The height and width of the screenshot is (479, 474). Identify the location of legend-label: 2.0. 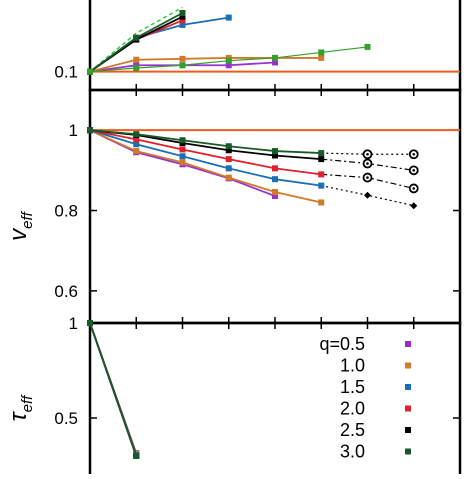
(352, 409).